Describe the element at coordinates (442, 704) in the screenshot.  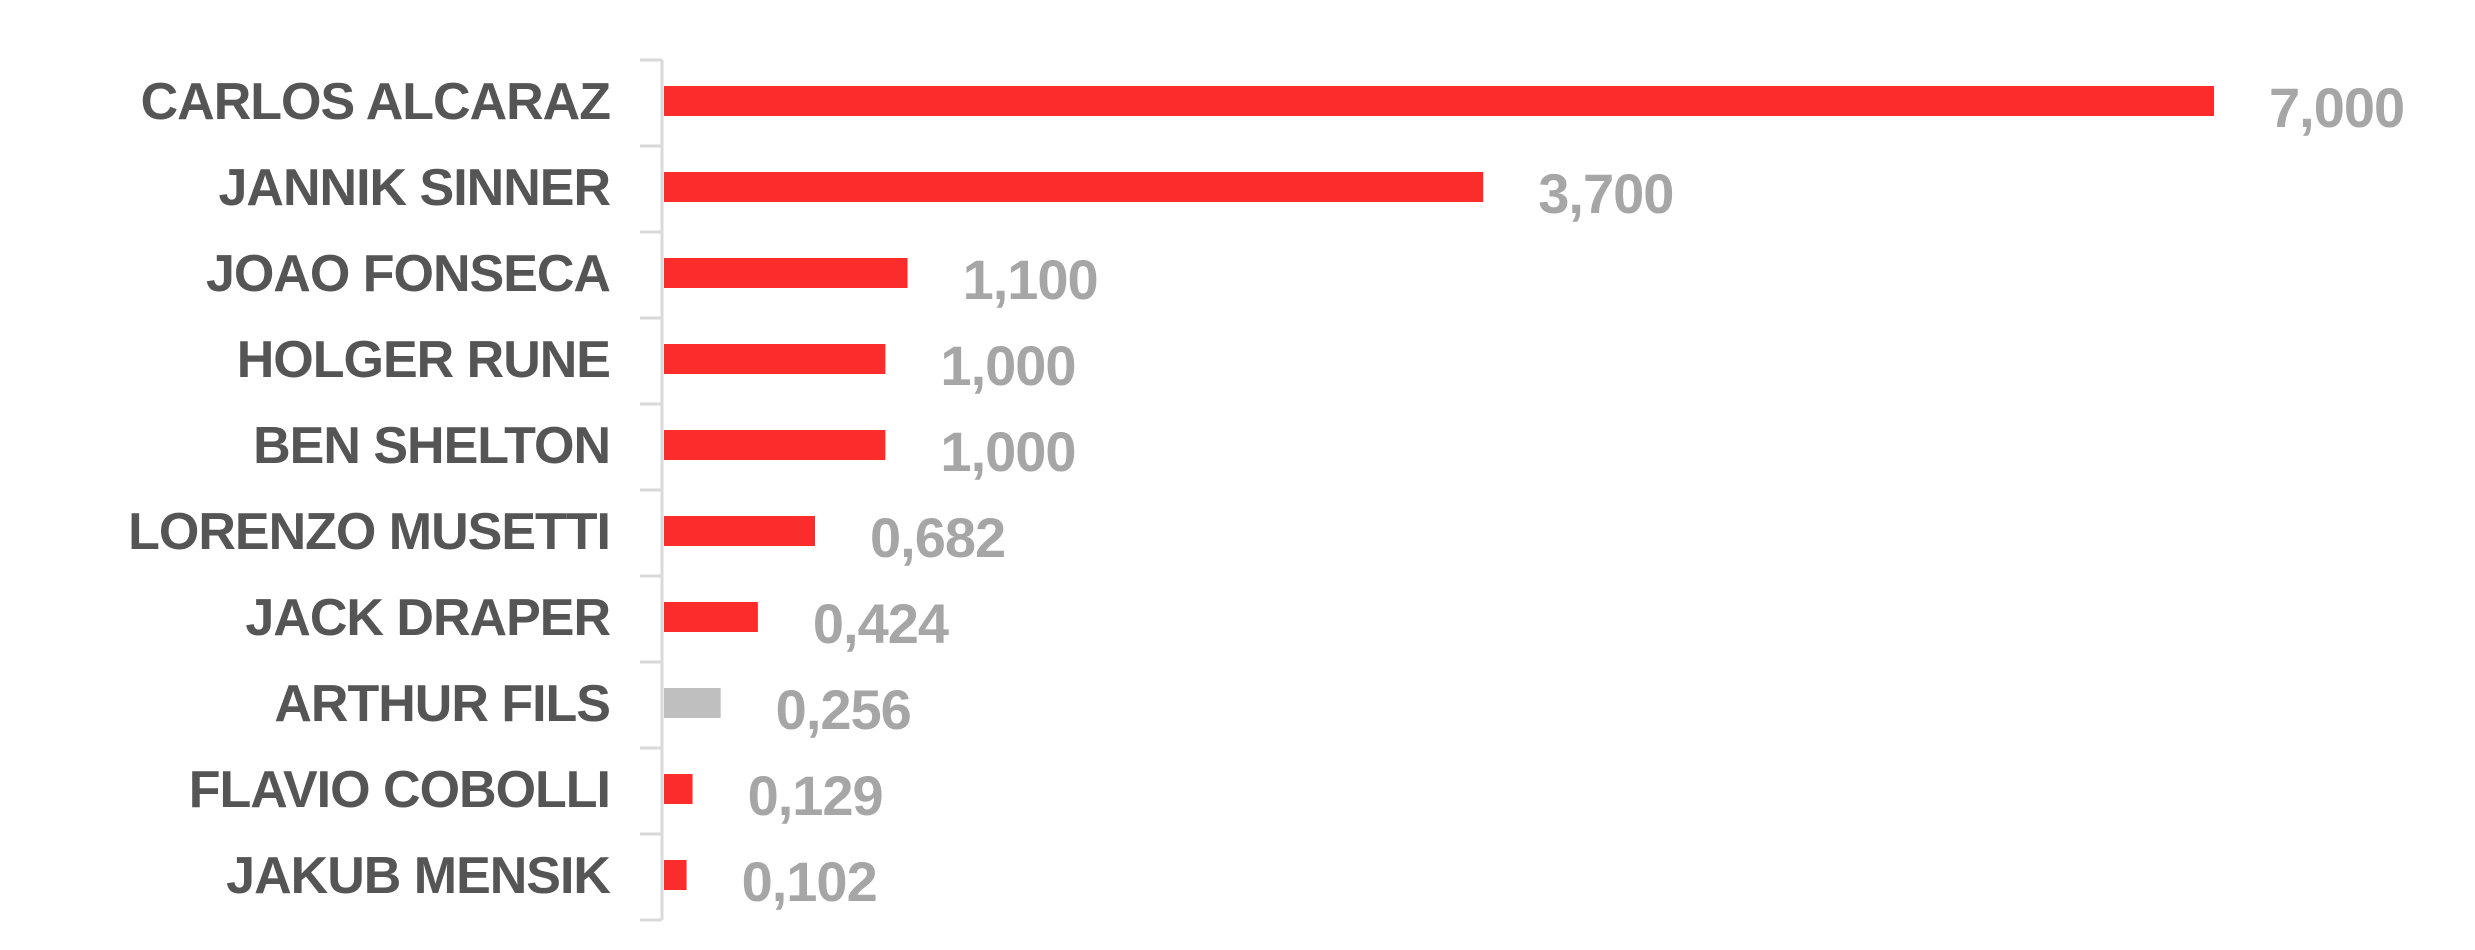
I see `category-label: ARTHUR FILS` at that location.